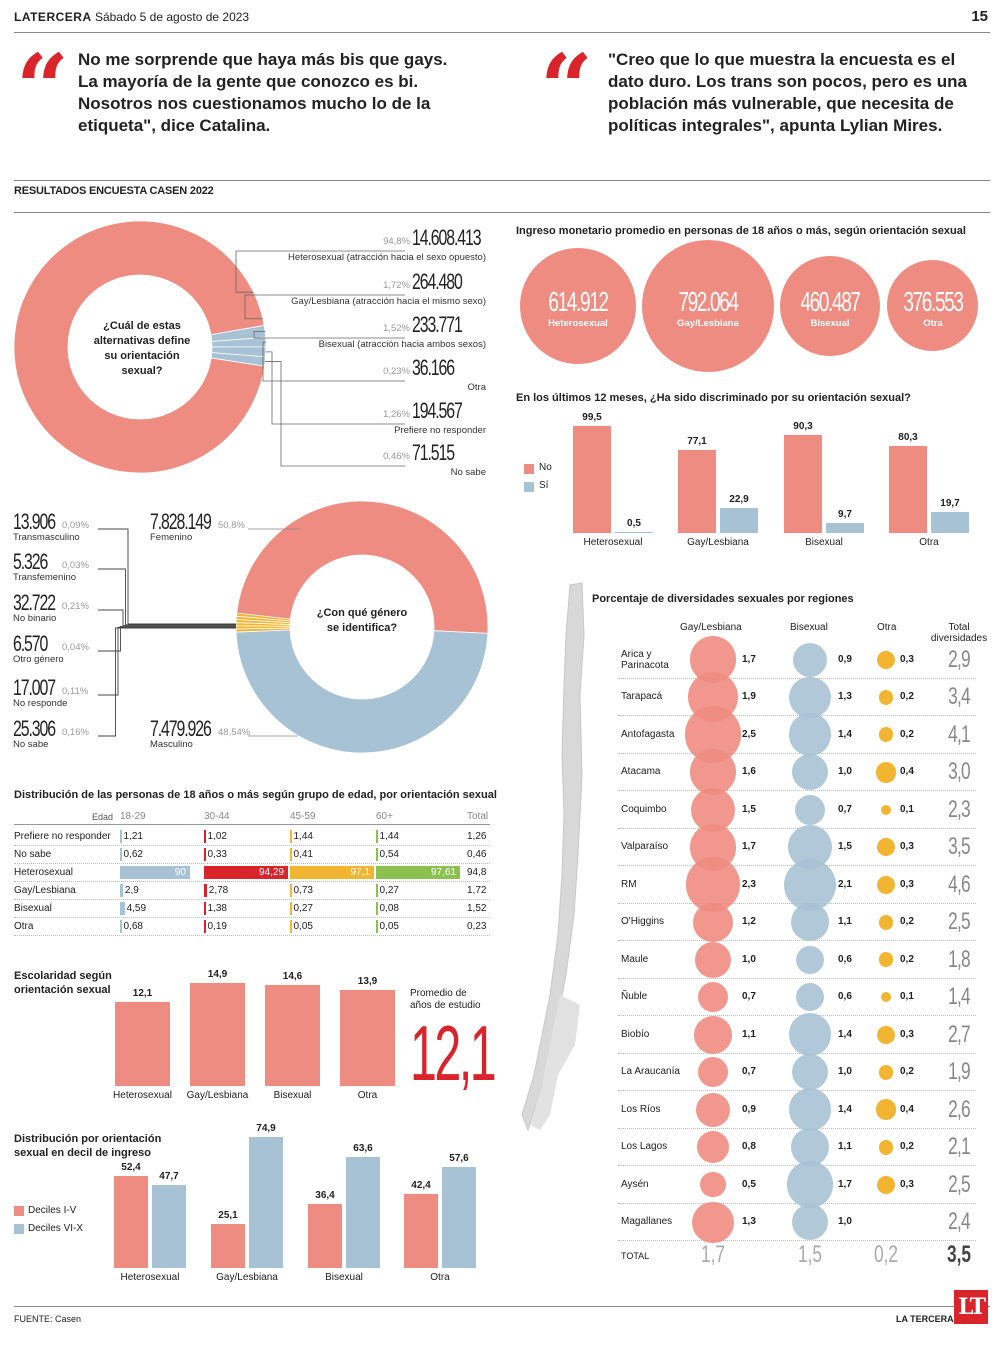 The width and height of the screenshot is (1000, 1346). Describe the element at coordinates (303, 890) in the screenshot. I see `age-cell: 0,73` at that location.